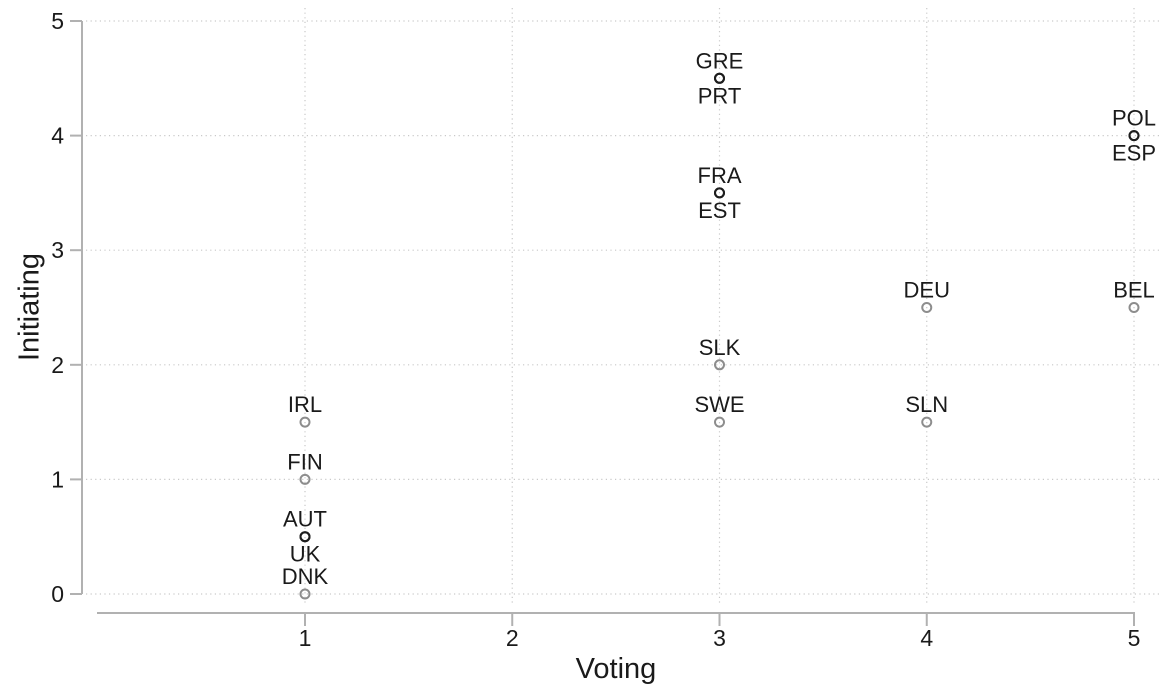 This screenshot has width=1161, height=693. What do you see at coordinates (305, 638) in the screenshot?
I see `x-tick-label-1: 1` at bounding box center [305, 638].